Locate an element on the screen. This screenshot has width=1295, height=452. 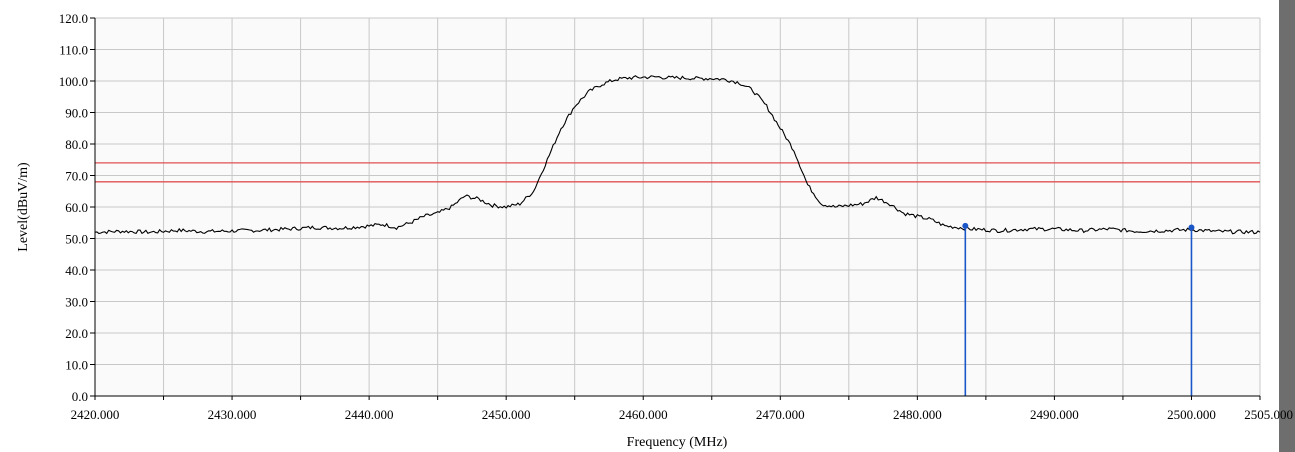
x-tick-label: 2450.000 is located at coordinates (506, 414).